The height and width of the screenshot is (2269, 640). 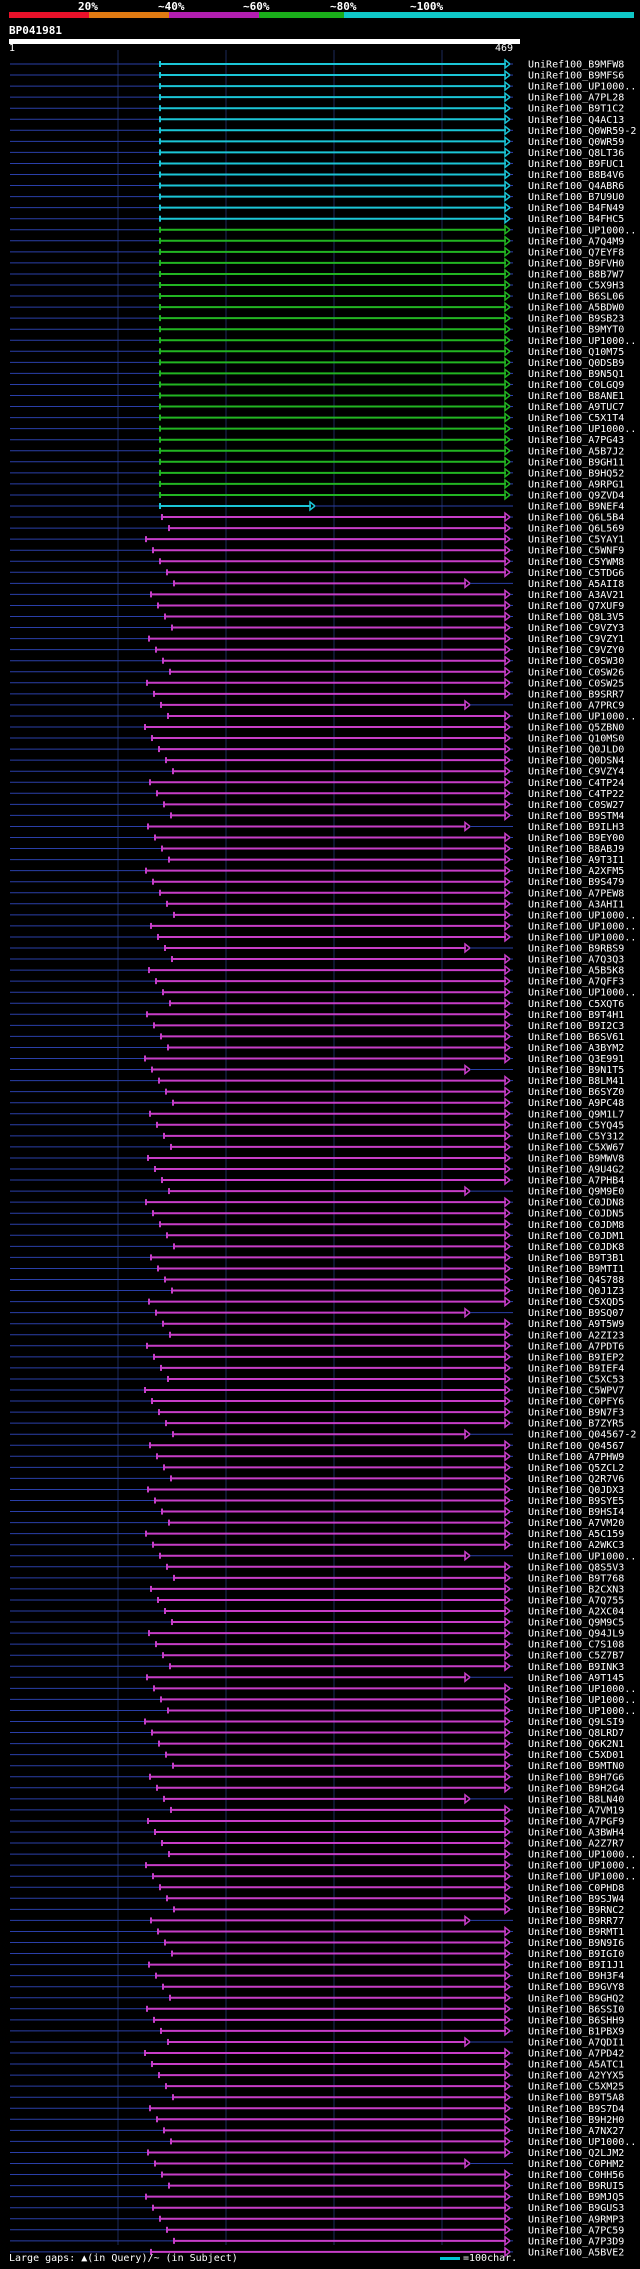 I want to click on hit-label: UniRef100_A7VM19, so click(x=576, y=1810).